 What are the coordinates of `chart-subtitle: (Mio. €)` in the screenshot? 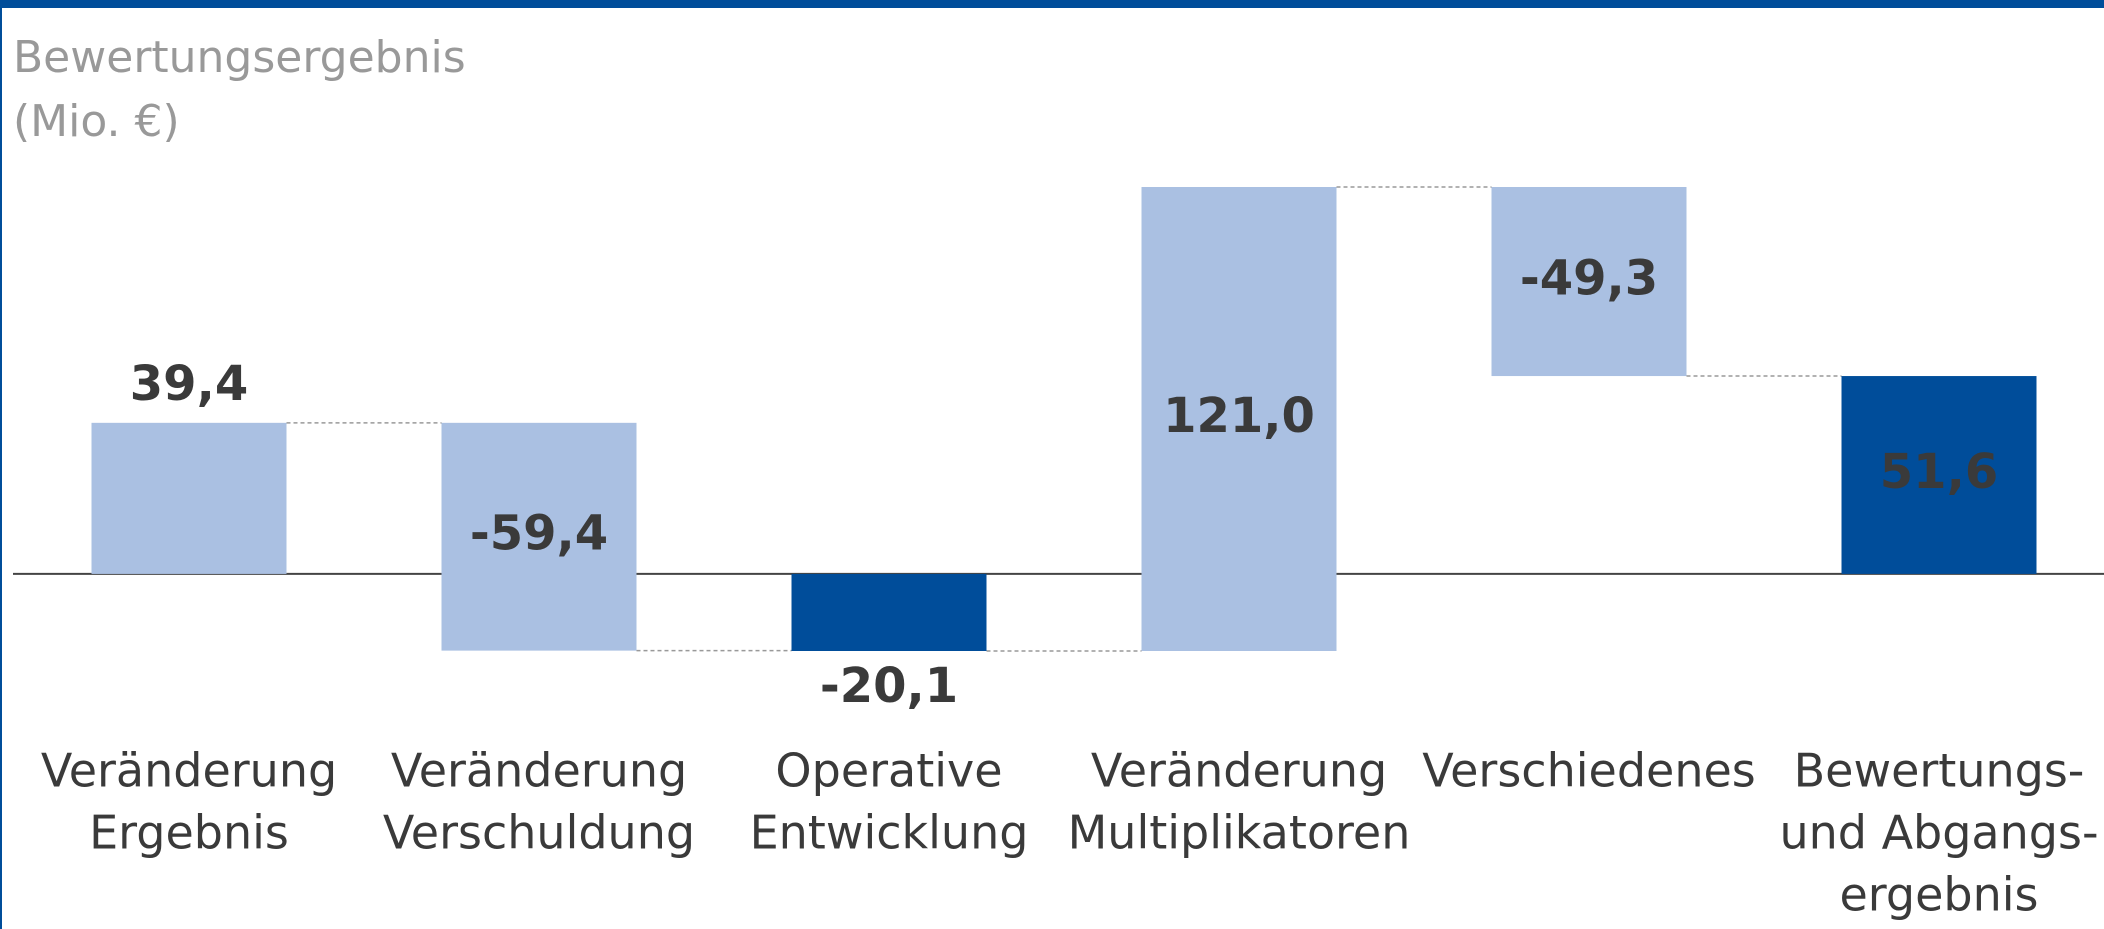 It's located at (96, 121).